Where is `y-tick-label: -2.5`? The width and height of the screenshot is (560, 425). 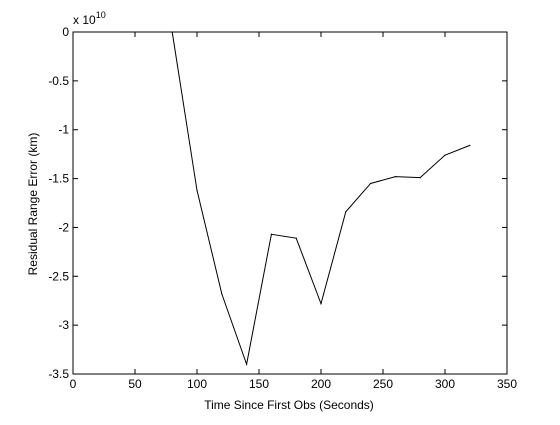 y-tick-label: -2.5 is located at coordinates (58, 276).